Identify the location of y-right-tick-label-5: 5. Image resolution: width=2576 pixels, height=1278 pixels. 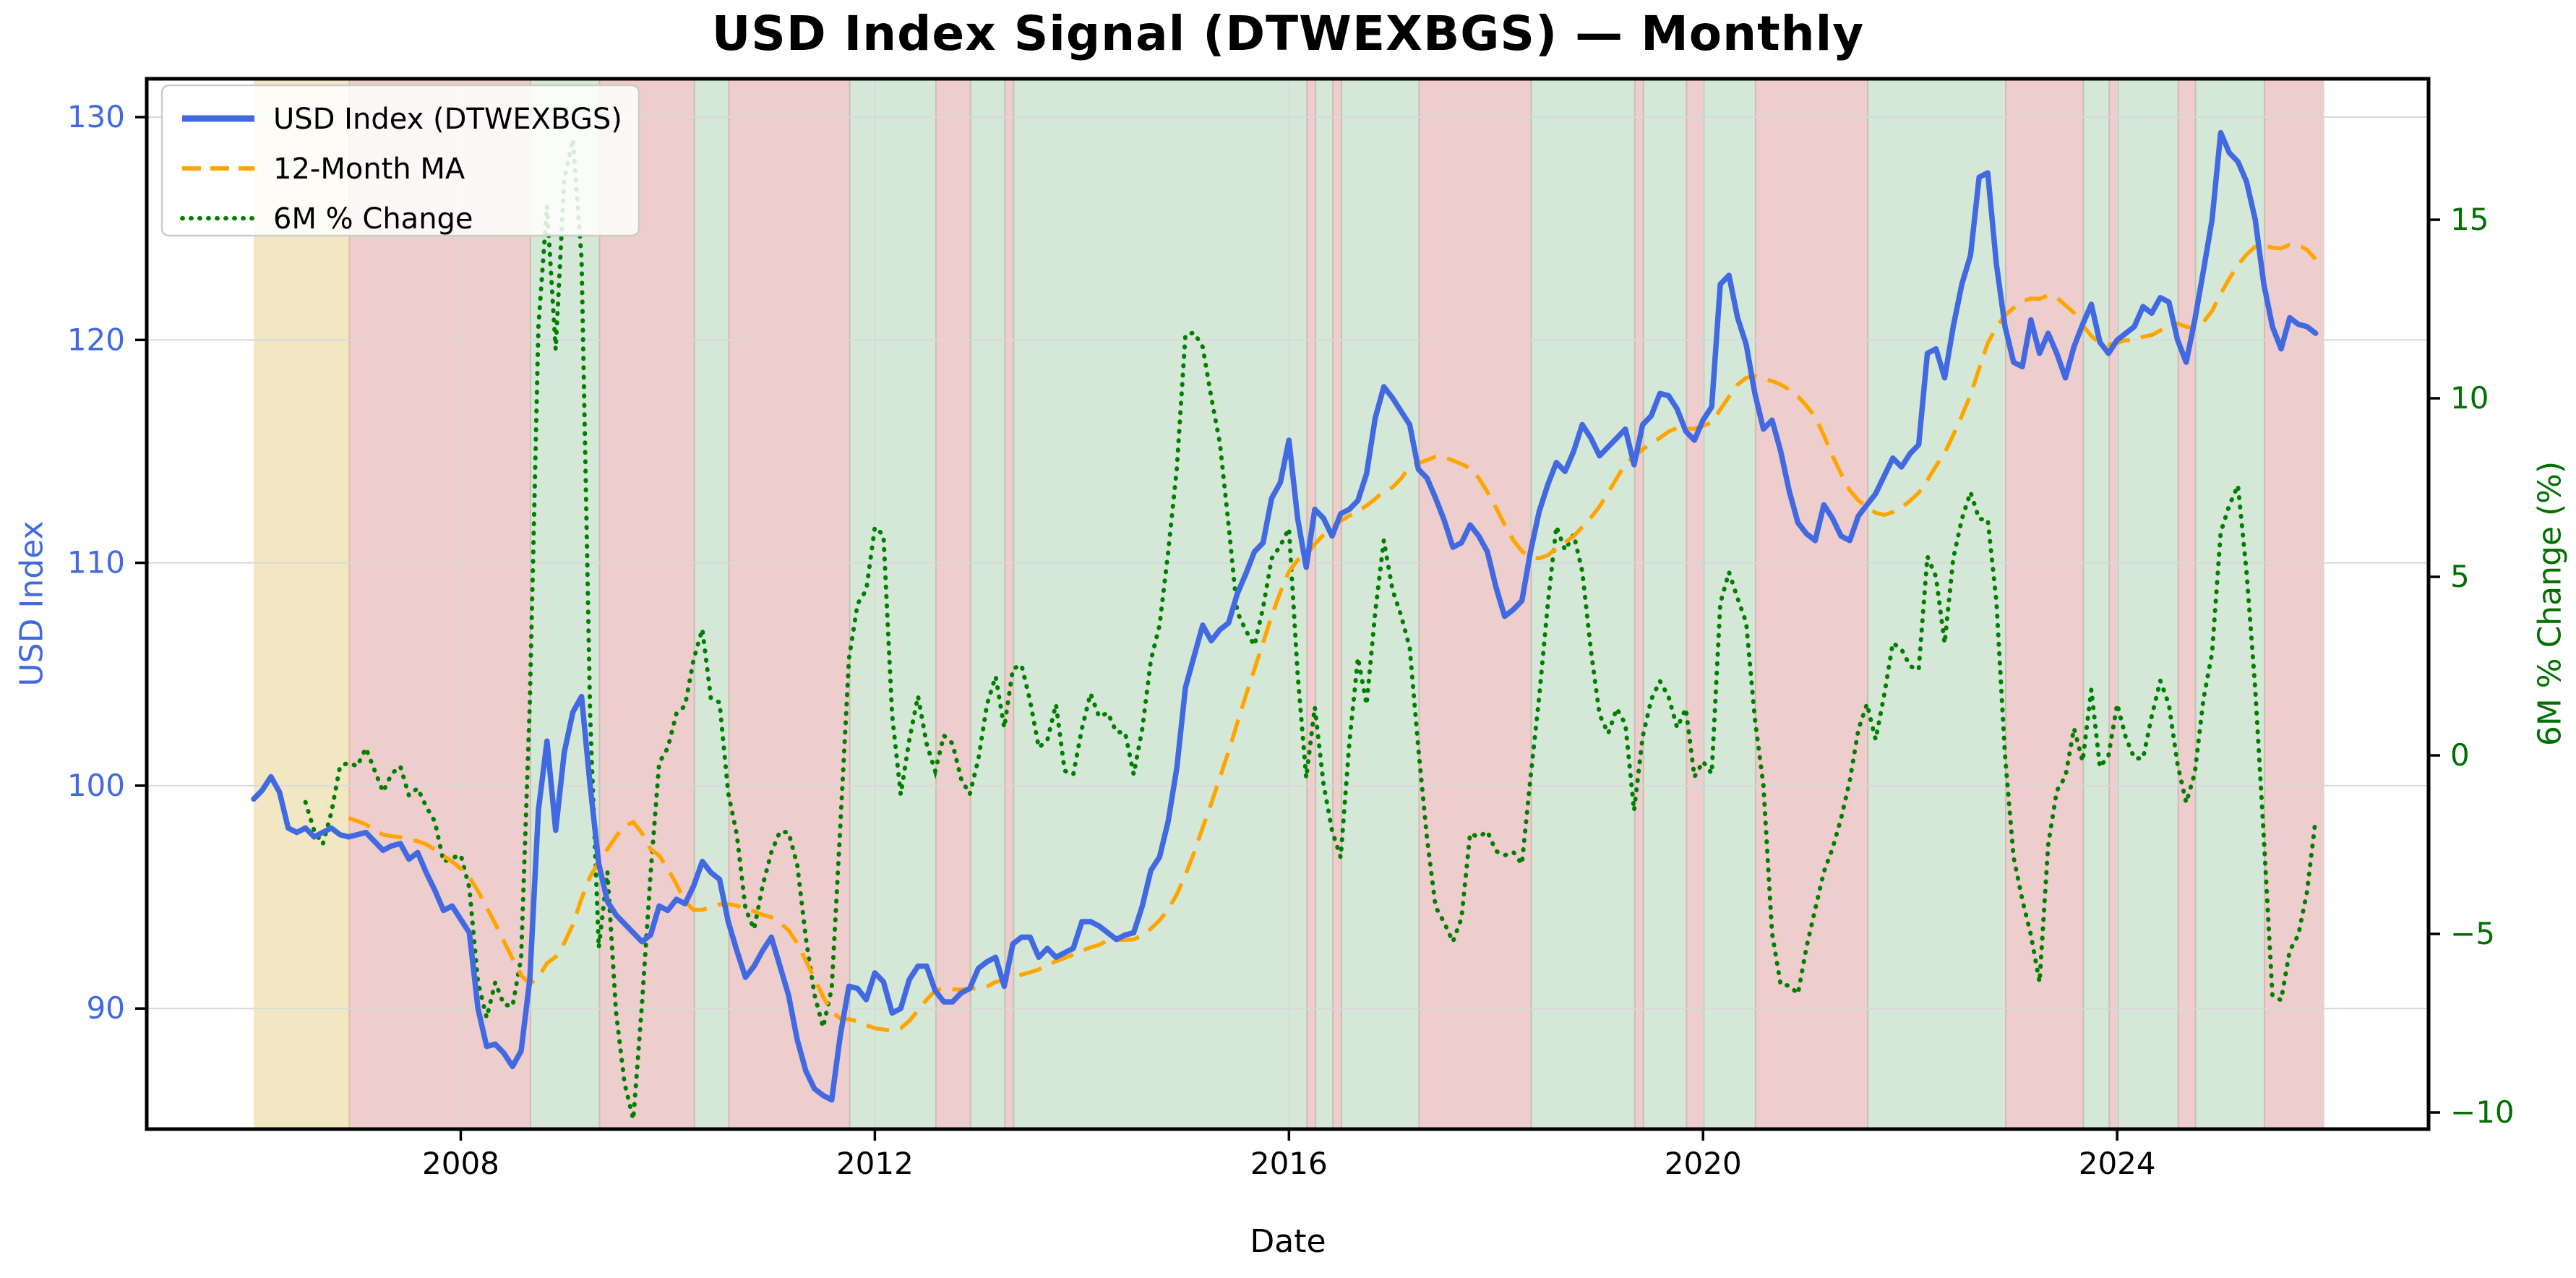
(2460, 576).